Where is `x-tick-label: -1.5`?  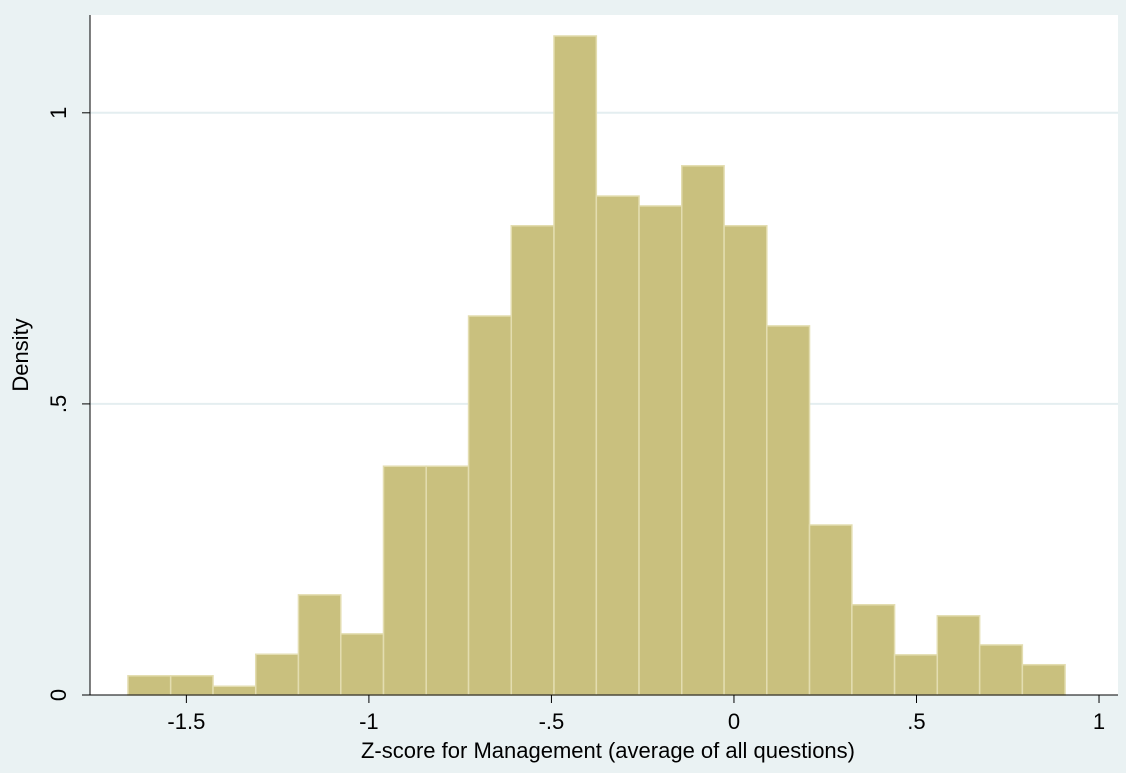 x-tick-label: -1.5 is located at coordinates (186, 721).